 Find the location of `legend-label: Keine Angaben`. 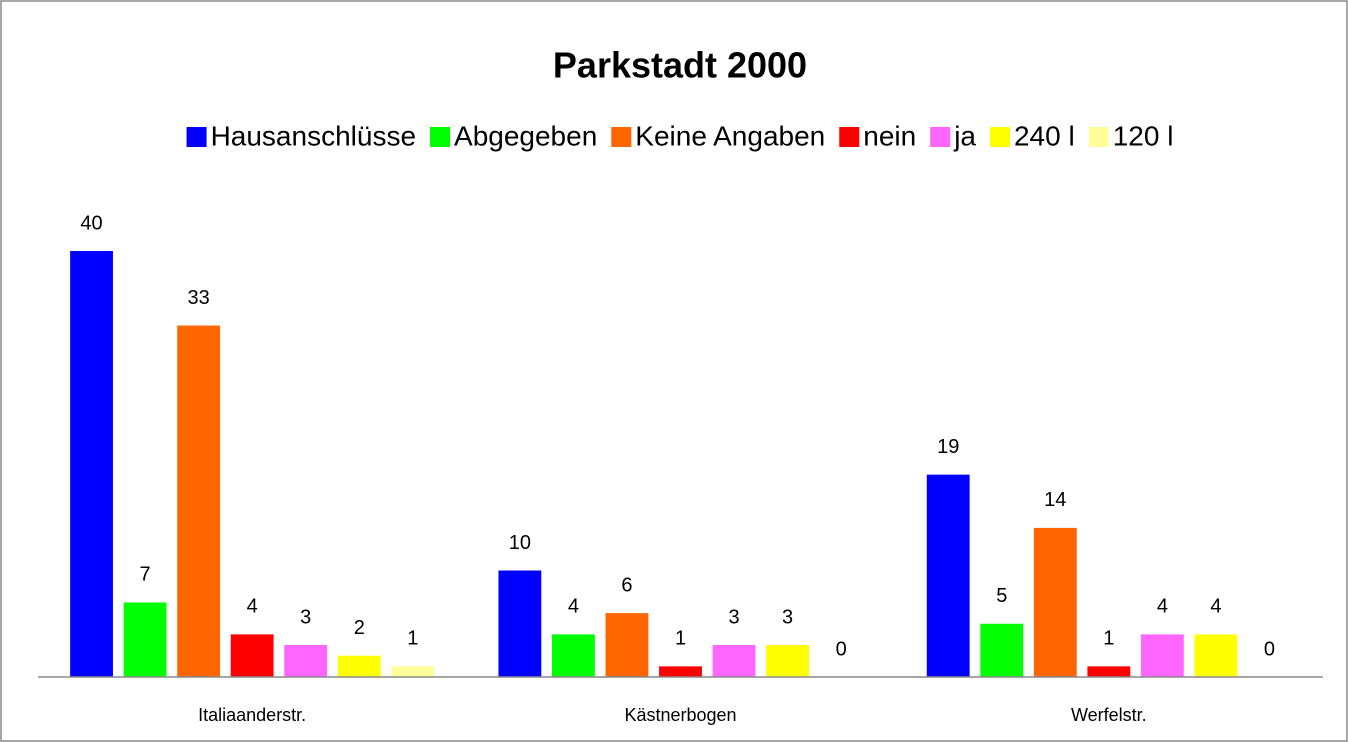

legend-label: Keine Angaben is located at coordinates (730, 135).